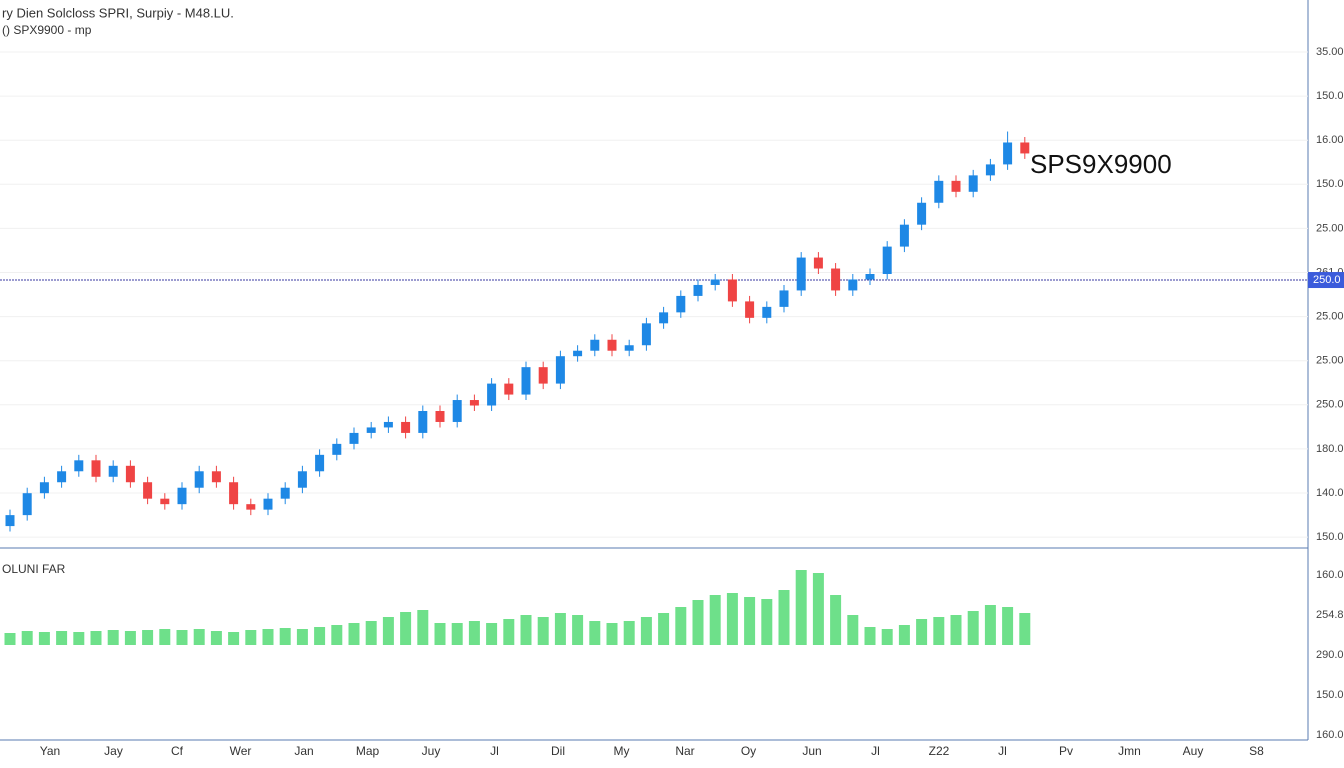 The image size is (1344, 768). I want to click on x-tick-label: Pv, so click(1066, 751).